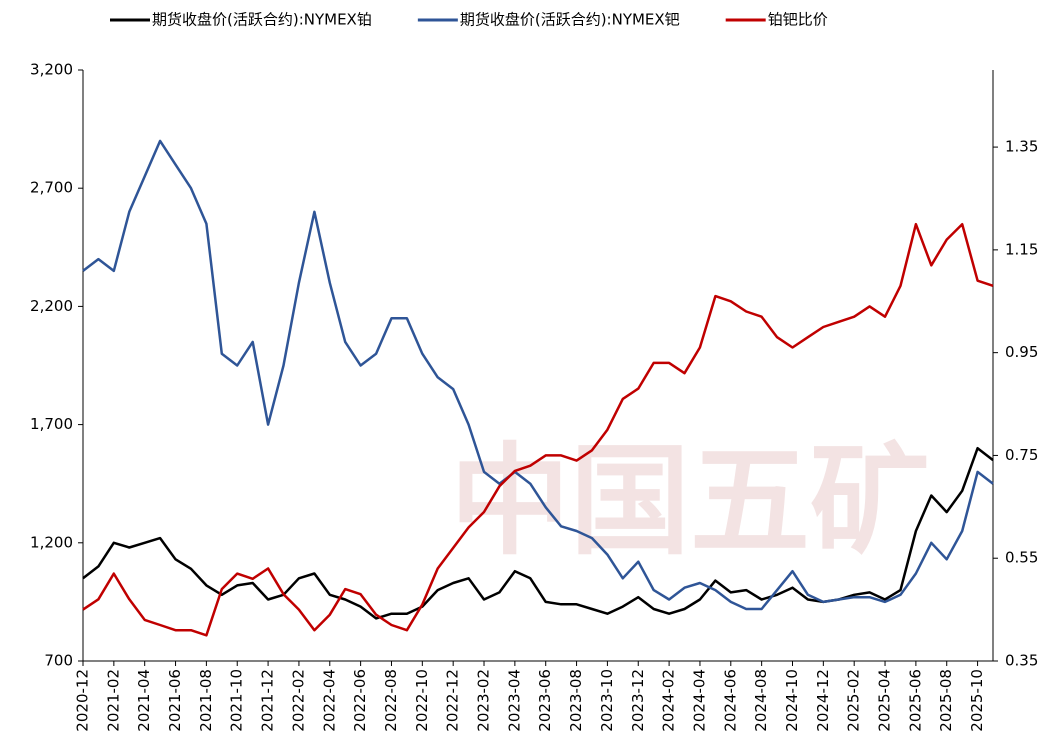 This screenshot has width=1053, height=751. What do you see at coordinates (51, 306) in the screenshot?
I see `y-tick-label: 2,200` at bounding box center [51, 306].